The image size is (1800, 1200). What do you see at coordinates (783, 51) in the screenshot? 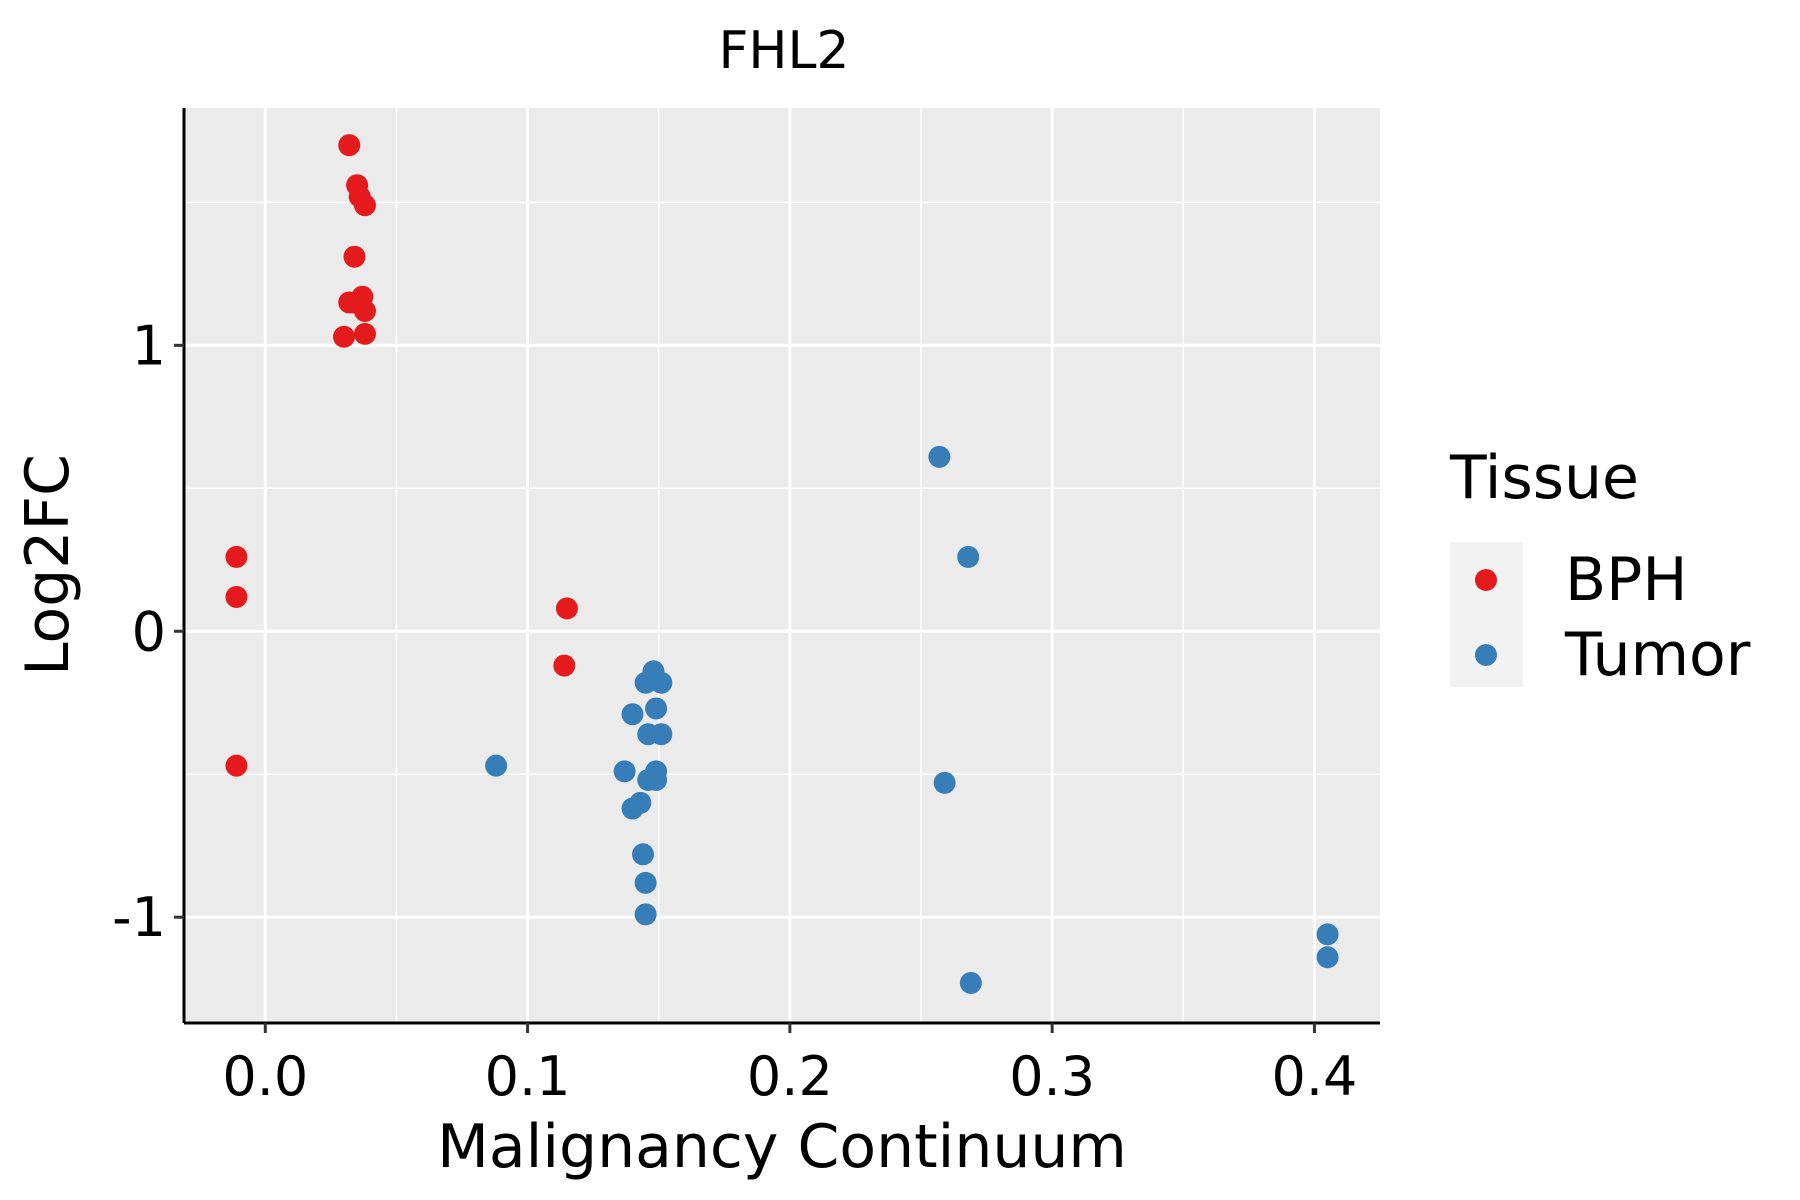
I see `chart-title: FHL2` at bounding box center [783, 51].